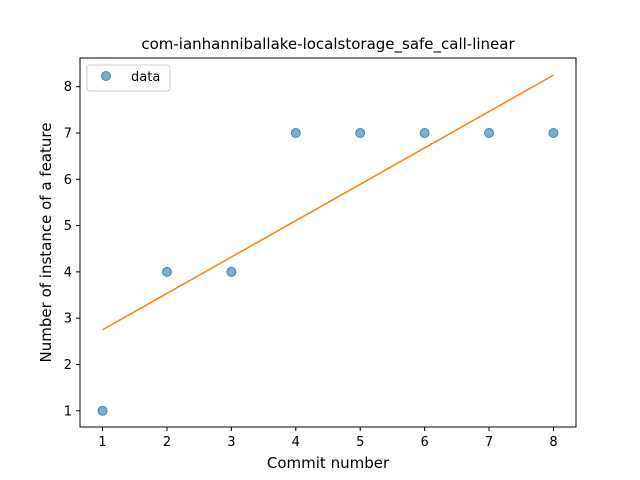 This screenshot has height=480, width=640. Describe the element at coordinates (489, 442) in the screenshot. I see `x-tick-label: 7` at that location.